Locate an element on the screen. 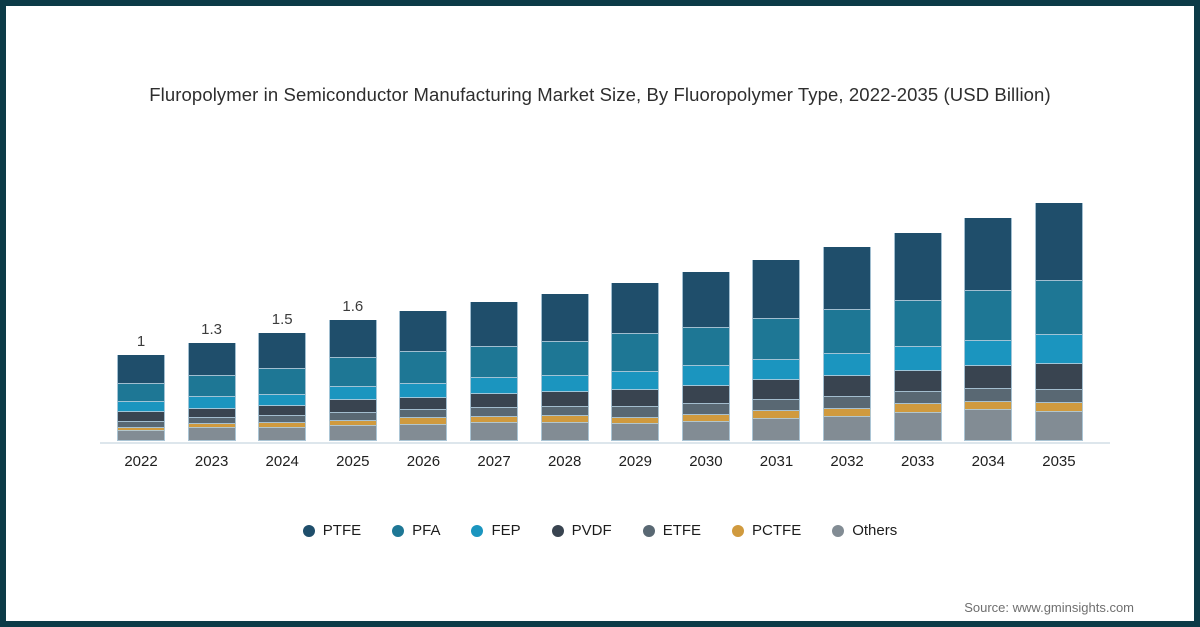 The width and height of the screenshot is (1200, 627). x-axis-label: 2026 is located at coordinates (423, 461).